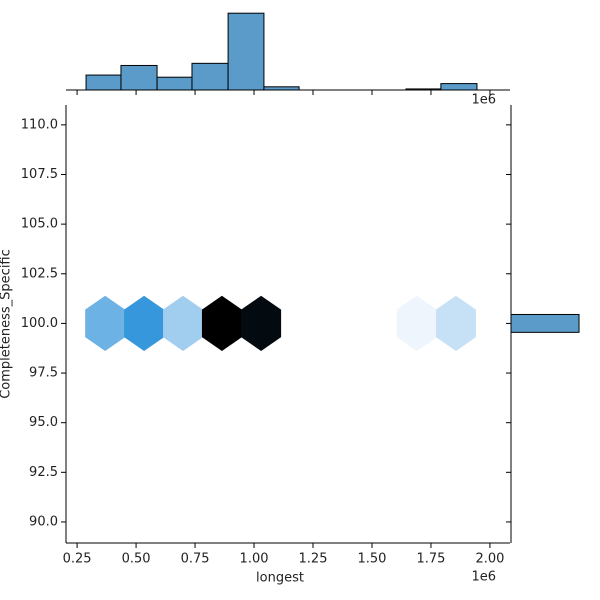 The image size is (600, 600). I want to click on y-tick-label: 90.0, so click(43, 521).